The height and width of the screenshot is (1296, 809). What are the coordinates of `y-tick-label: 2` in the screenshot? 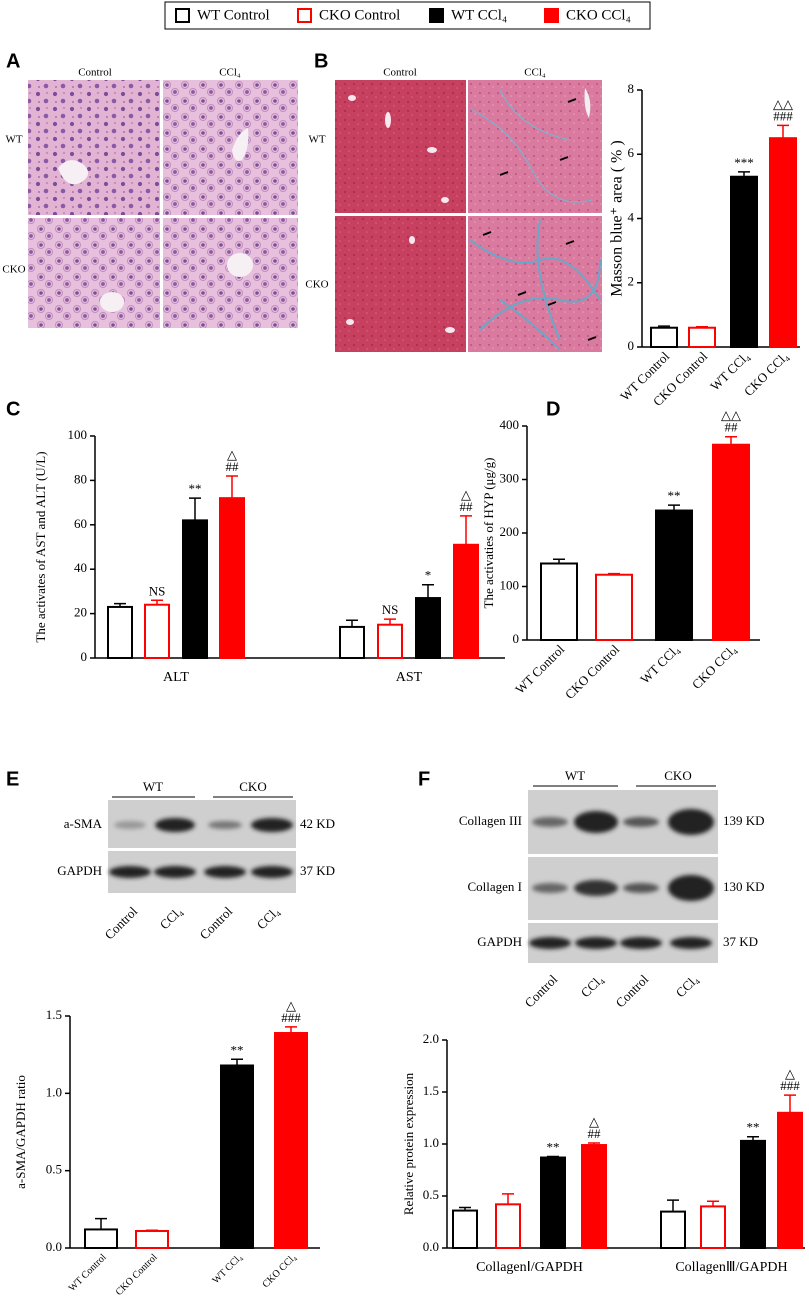 It's located at (631, 281).